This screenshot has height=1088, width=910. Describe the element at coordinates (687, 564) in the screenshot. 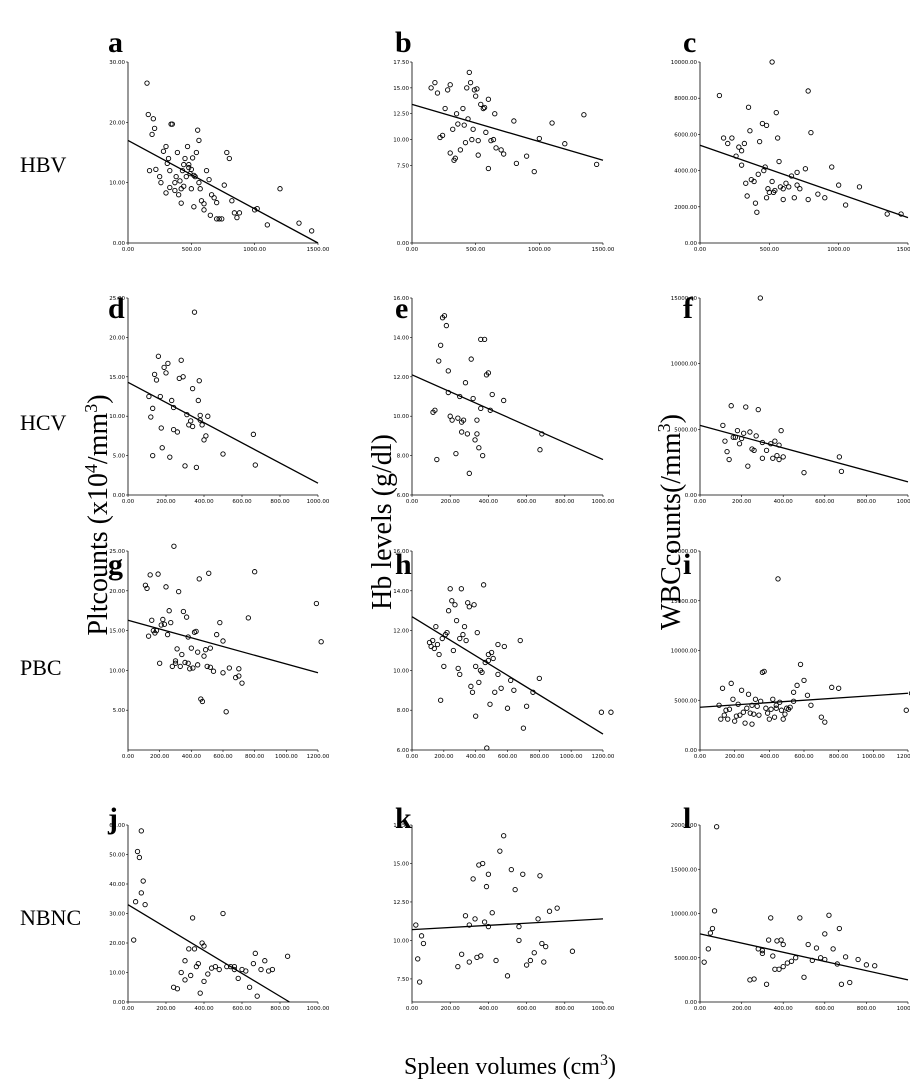

I see `panel-letter-i: i` at that location.